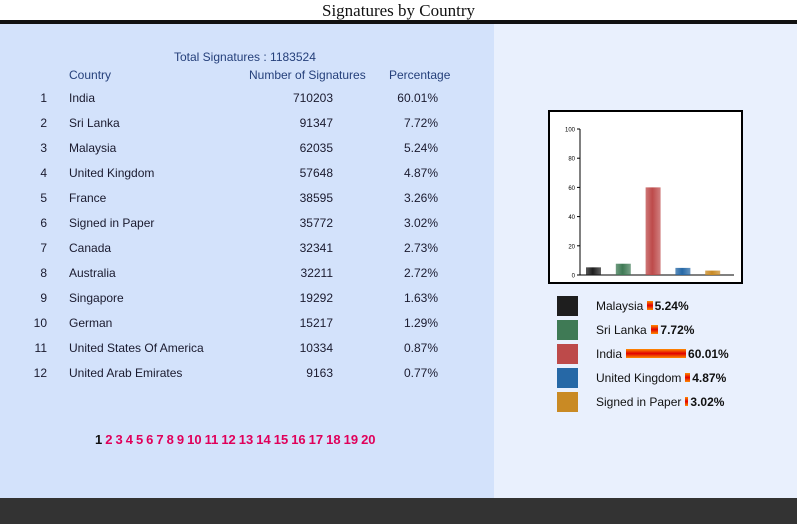 This screenshot has height=524, width=797. I want to click on page-link: 19, so click(351, 439).